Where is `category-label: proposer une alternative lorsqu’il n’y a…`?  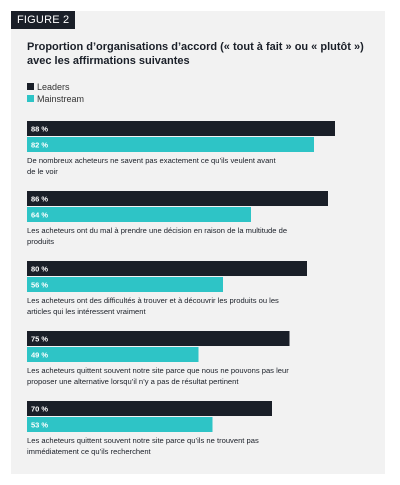
category-label: proposer une alternative lorsqu’il n’y a… is located at coordinates (133, 381).